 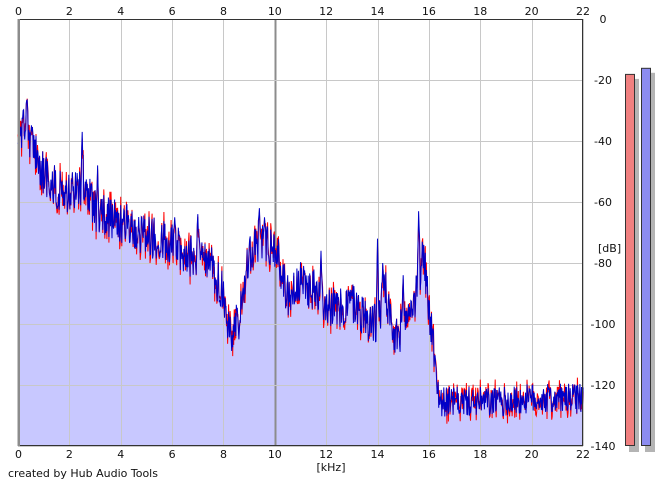 What do you see at coordinates (646, 257) in the screenshot?
I see `right-meter-bar` at bounding box center [646, 257].